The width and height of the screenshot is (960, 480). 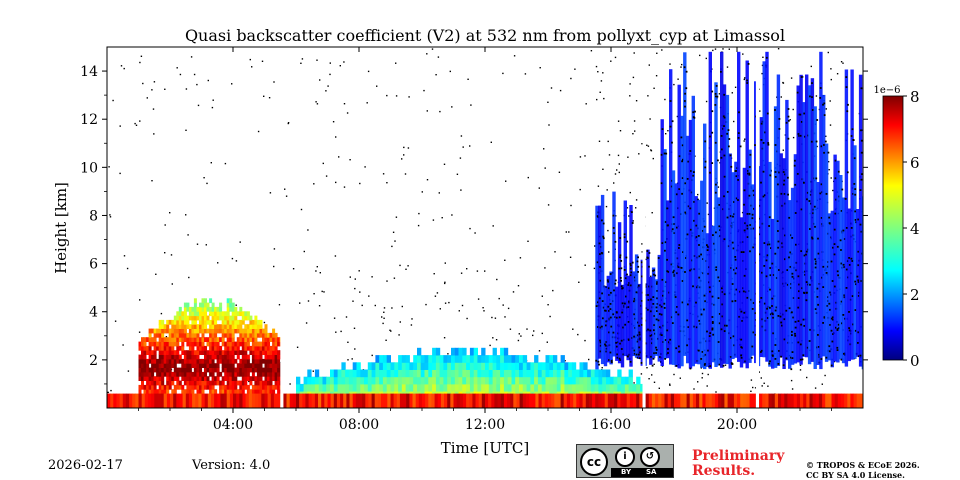 I want to click on x-tick-label: 04:00, so click(x=233, y=425).